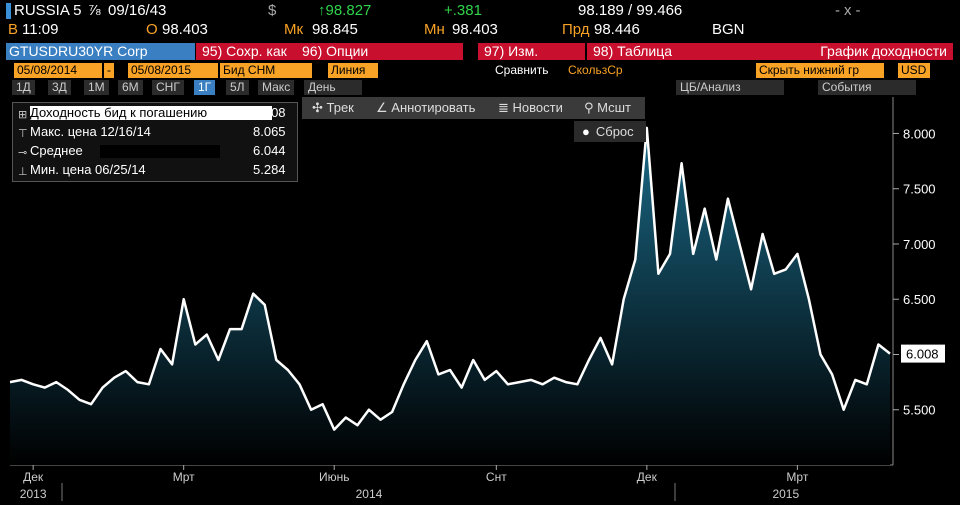 This screenshot has height=505, width=960. What do you see at coordinates (914, 70) in the screenshot?
I see `currency-select: USD` at bounding box center [914, 70].